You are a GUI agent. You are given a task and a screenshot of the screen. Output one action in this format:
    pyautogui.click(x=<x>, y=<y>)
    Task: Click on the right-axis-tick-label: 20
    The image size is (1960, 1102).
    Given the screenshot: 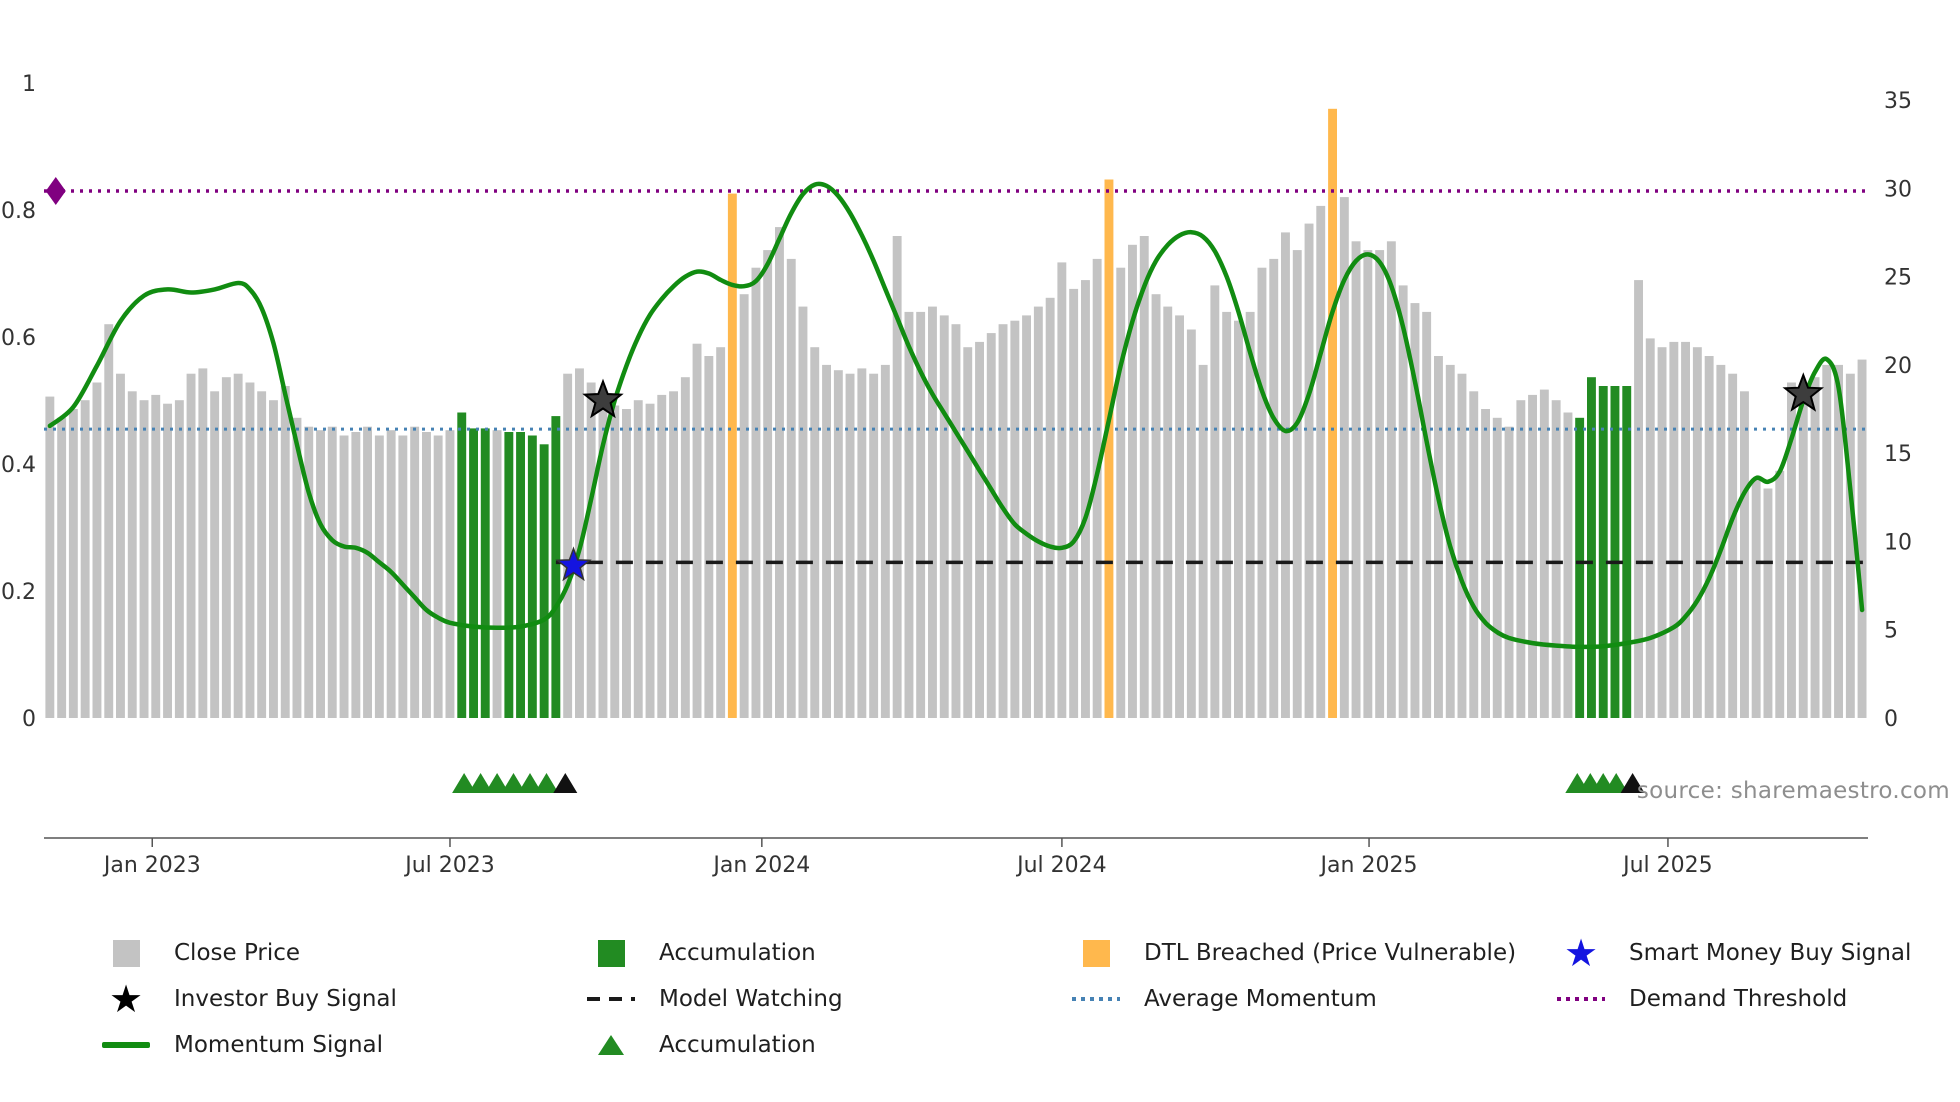 What is the action you would take?
    pyautogui.click(x=1898, y=366)
    